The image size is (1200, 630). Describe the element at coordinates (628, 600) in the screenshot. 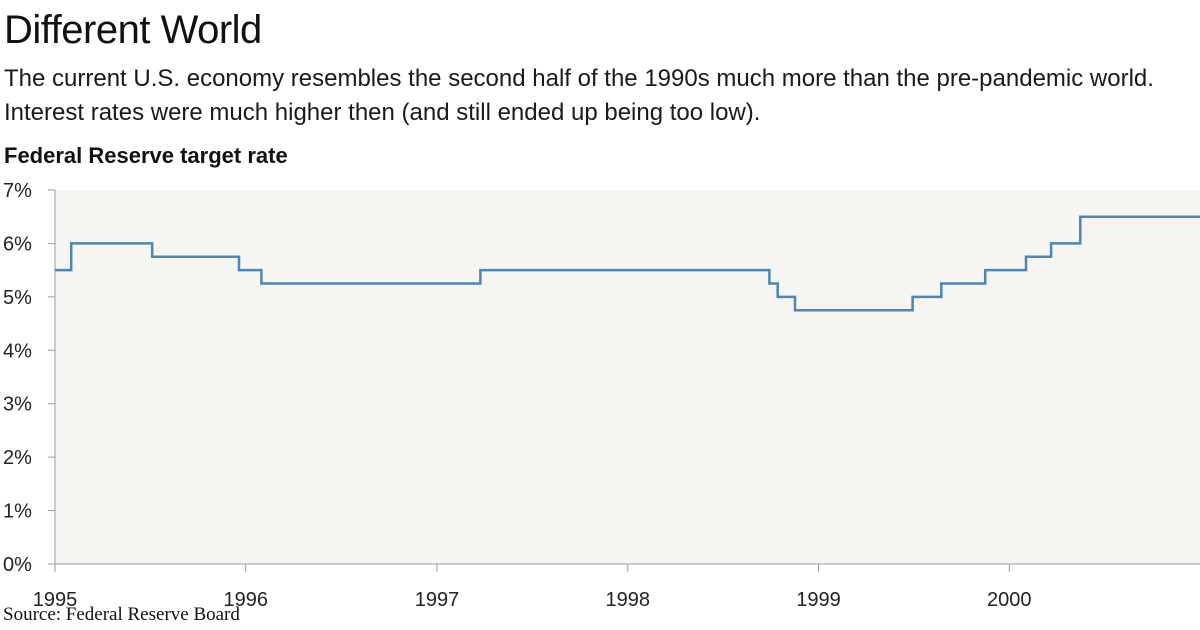

I see `x-tick-label: 1998` at that location.